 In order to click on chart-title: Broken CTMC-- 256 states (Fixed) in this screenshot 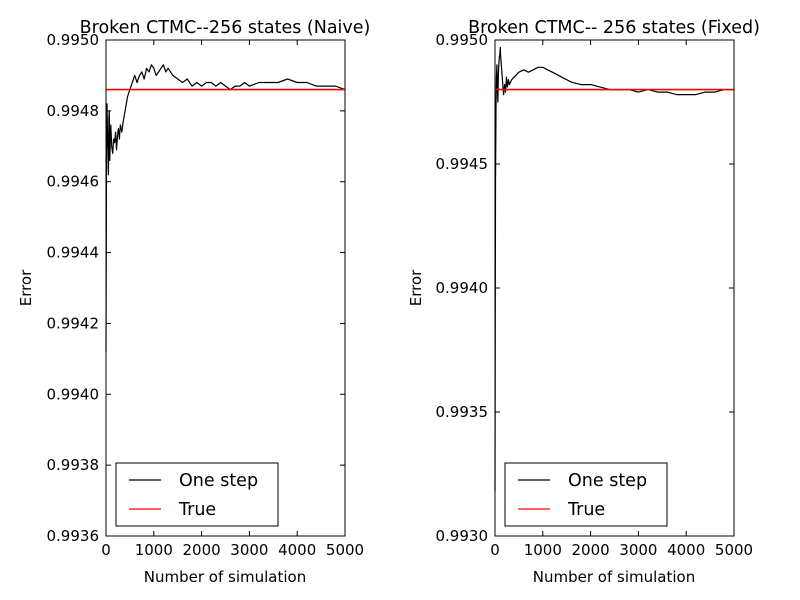, I will do `click(614, 28)`.